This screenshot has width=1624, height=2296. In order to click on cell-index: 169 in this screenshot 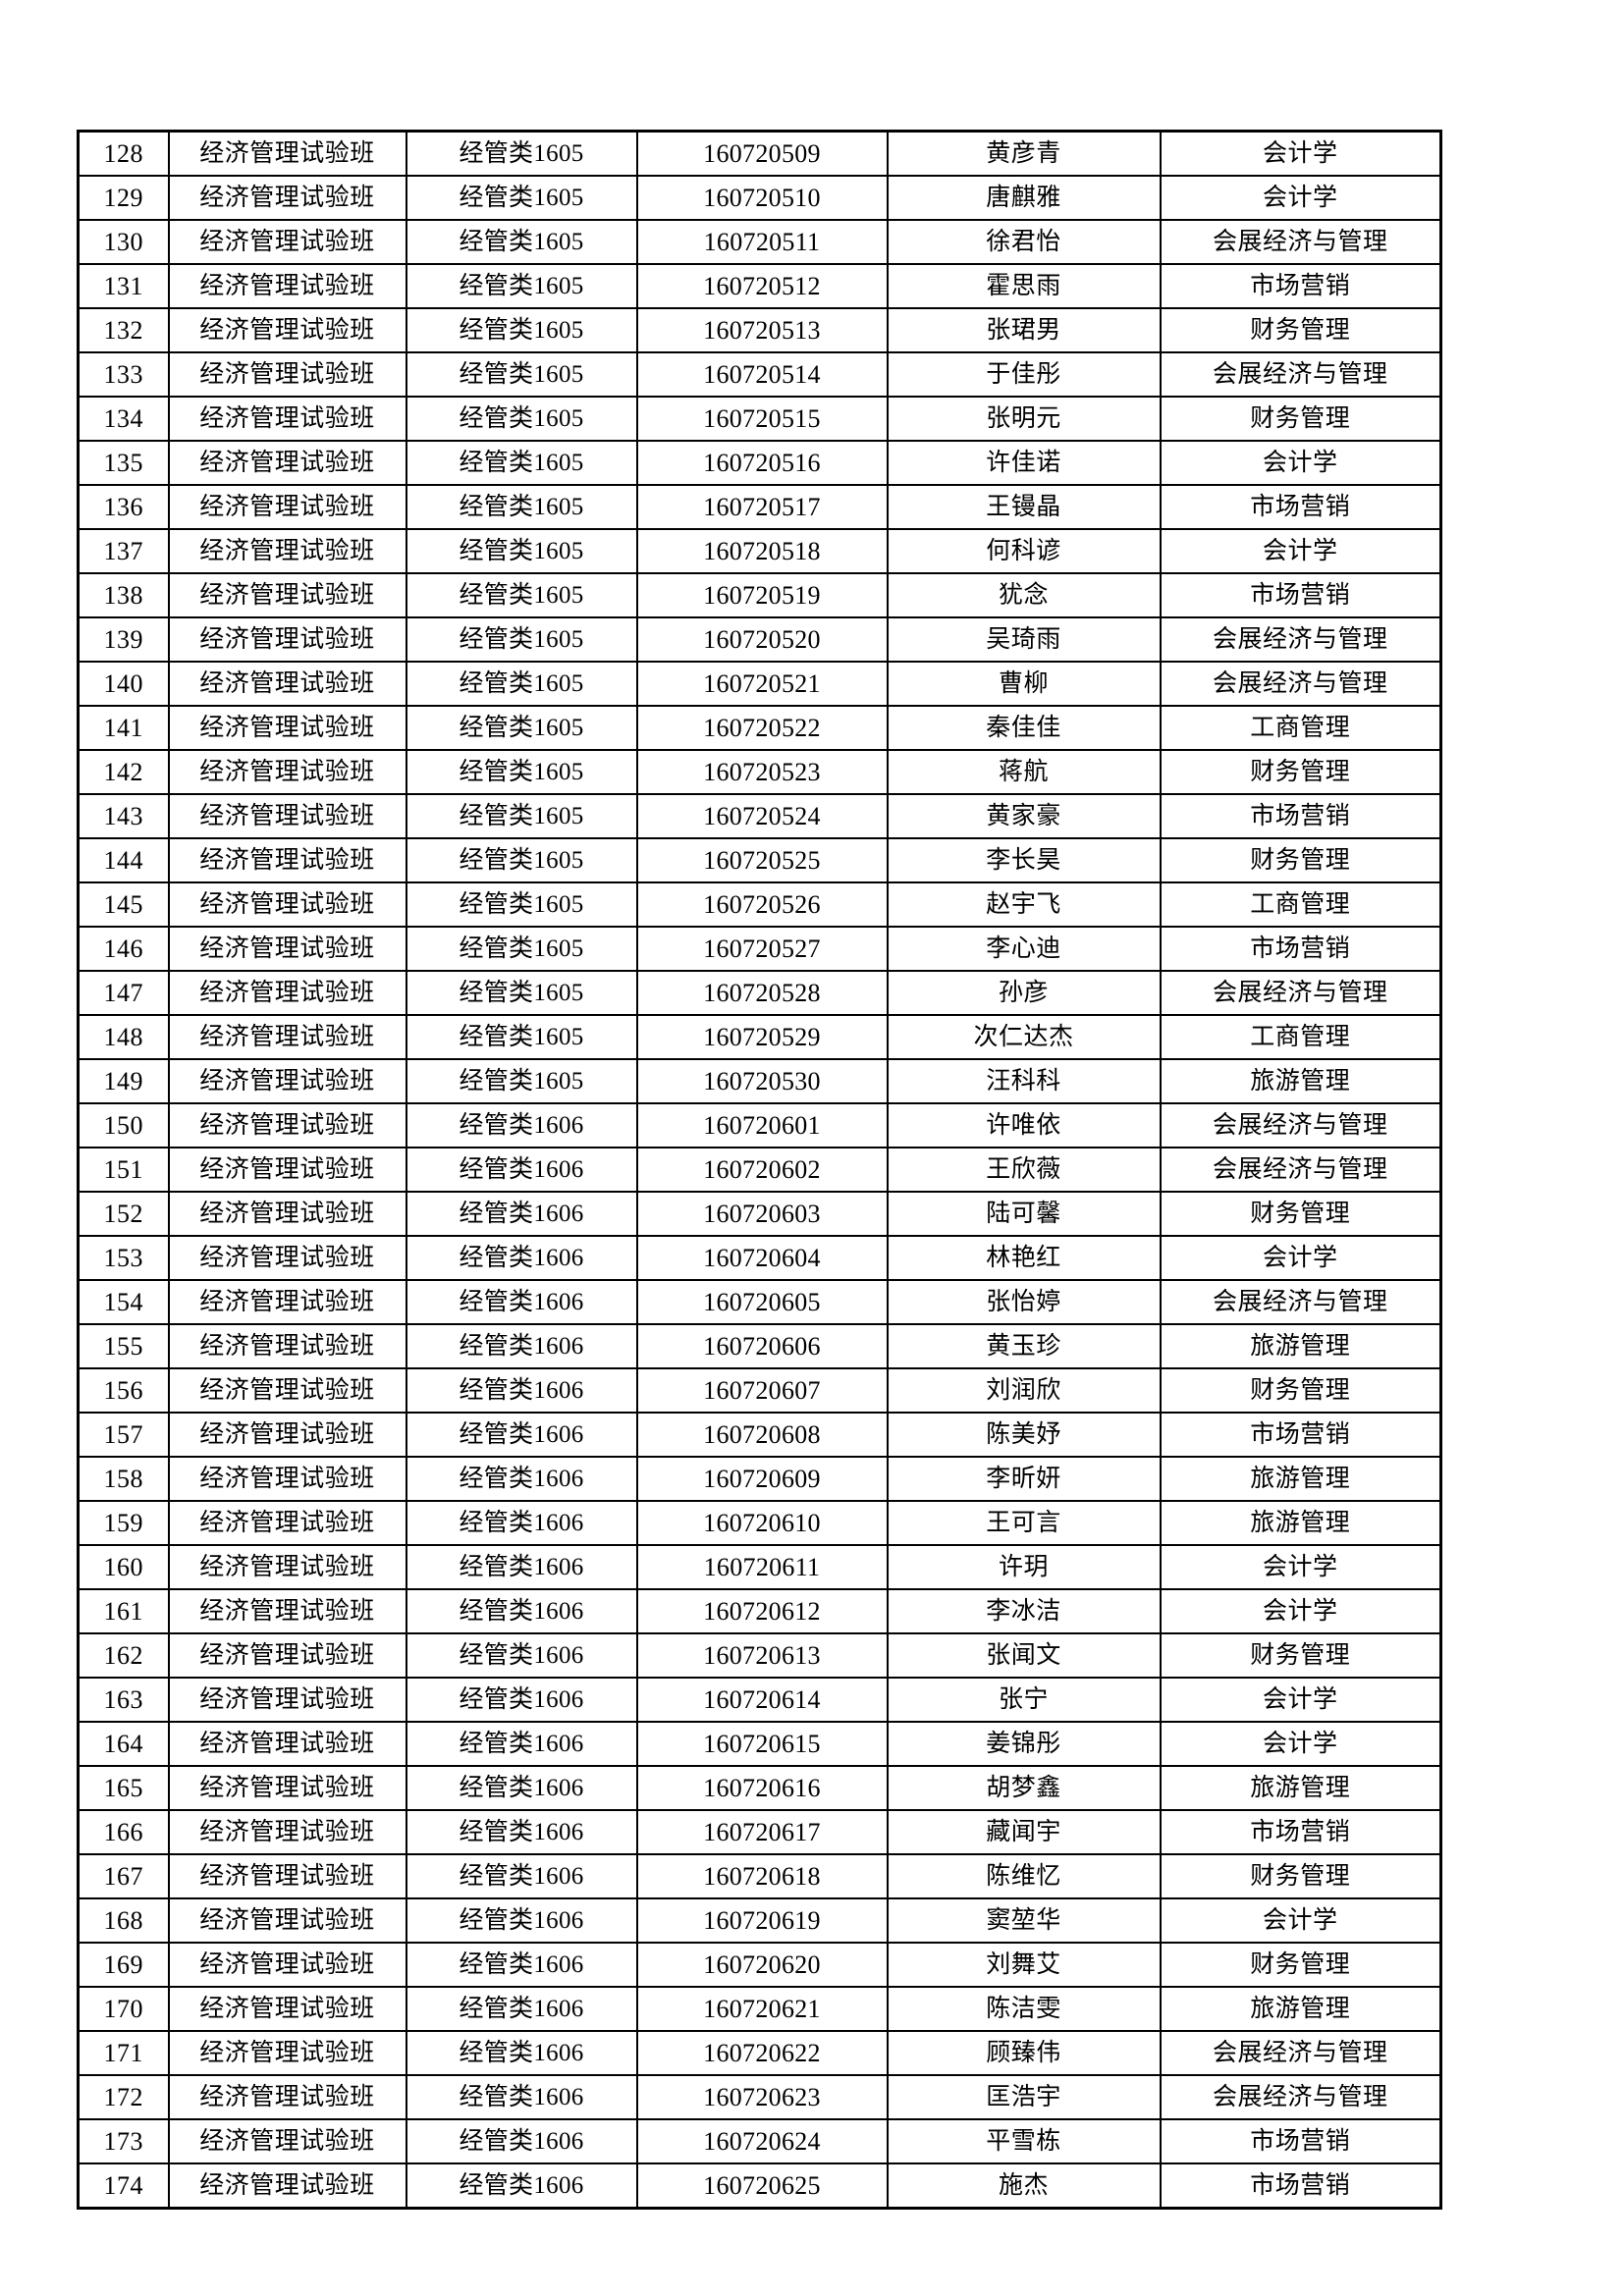, I will do `click(123, 1965)`.